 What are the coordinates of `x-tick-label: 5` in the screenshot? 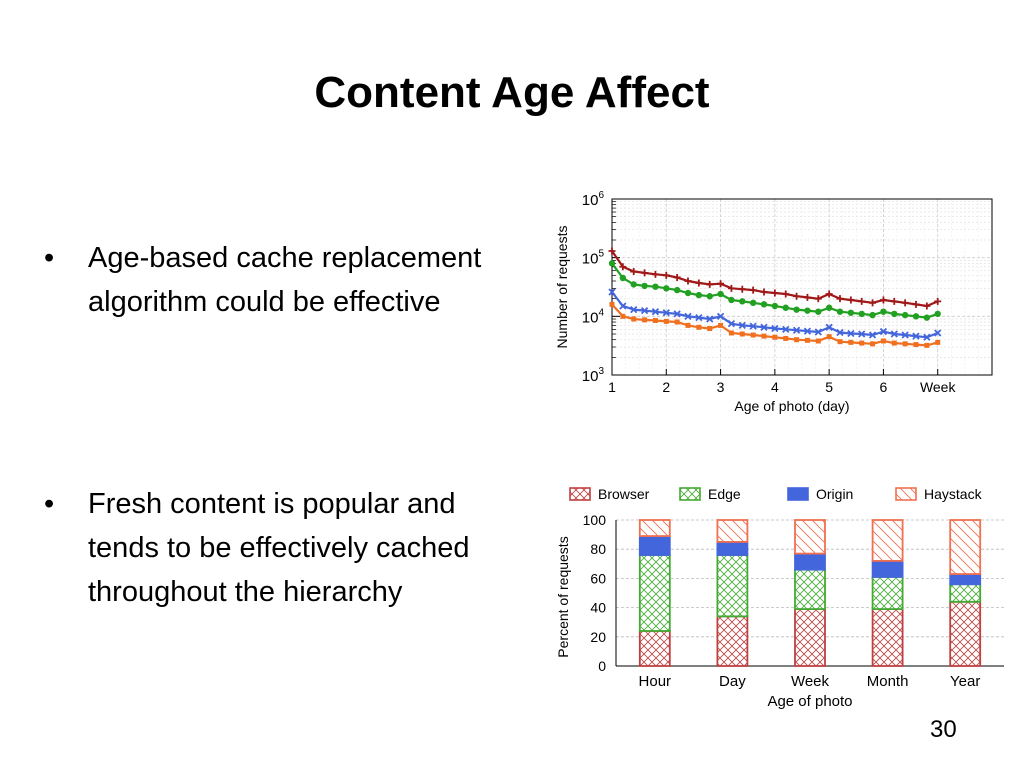 It's located at (829, 387).